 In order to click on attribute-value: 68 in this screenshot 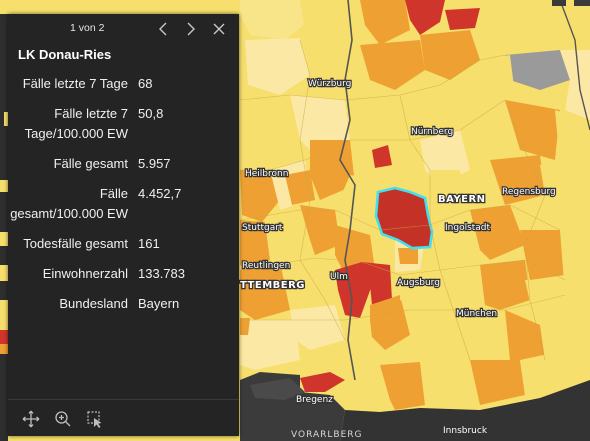, I will do `click(145, 83)`.